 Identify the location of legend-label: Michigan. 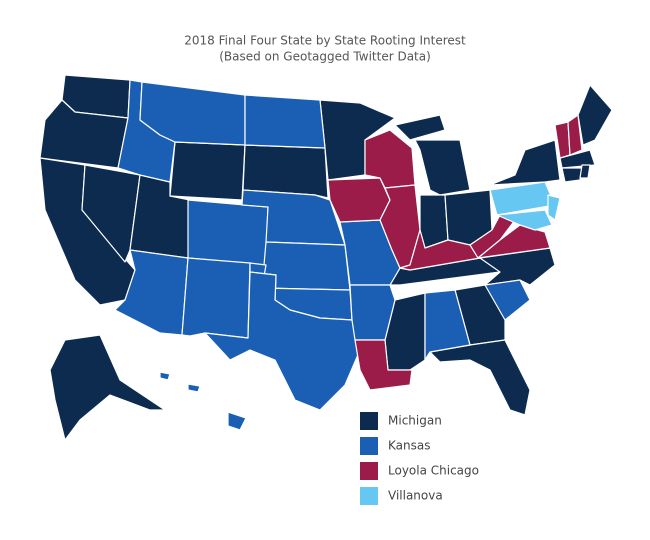
(415, 421).